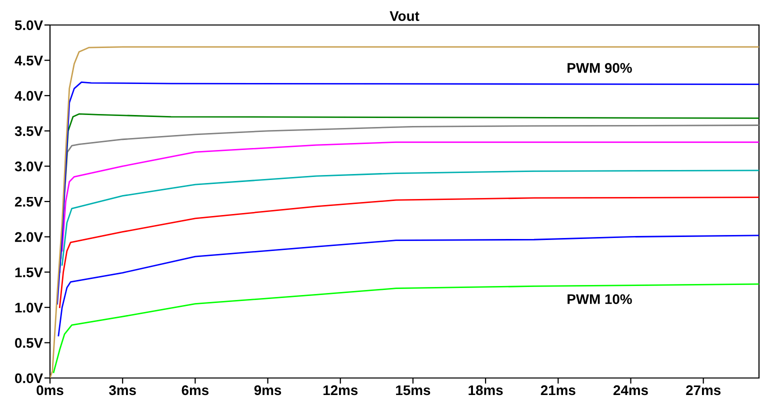 The width and height of the screenshot is (761, 403). What do you see at coordinates (29, 273) in the screenshot?
I see `y-tick-label: 1.5V` at bounding box center [29, 273].